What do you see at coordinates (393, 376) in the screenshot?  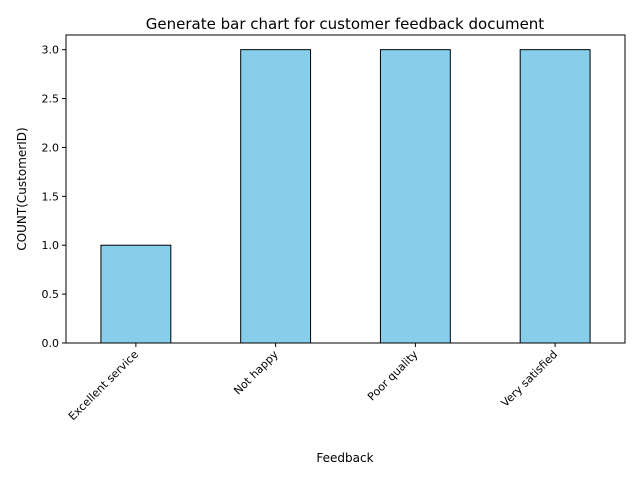 I see `x-tick-label: Poor quality` at bounding box center [393, 376].